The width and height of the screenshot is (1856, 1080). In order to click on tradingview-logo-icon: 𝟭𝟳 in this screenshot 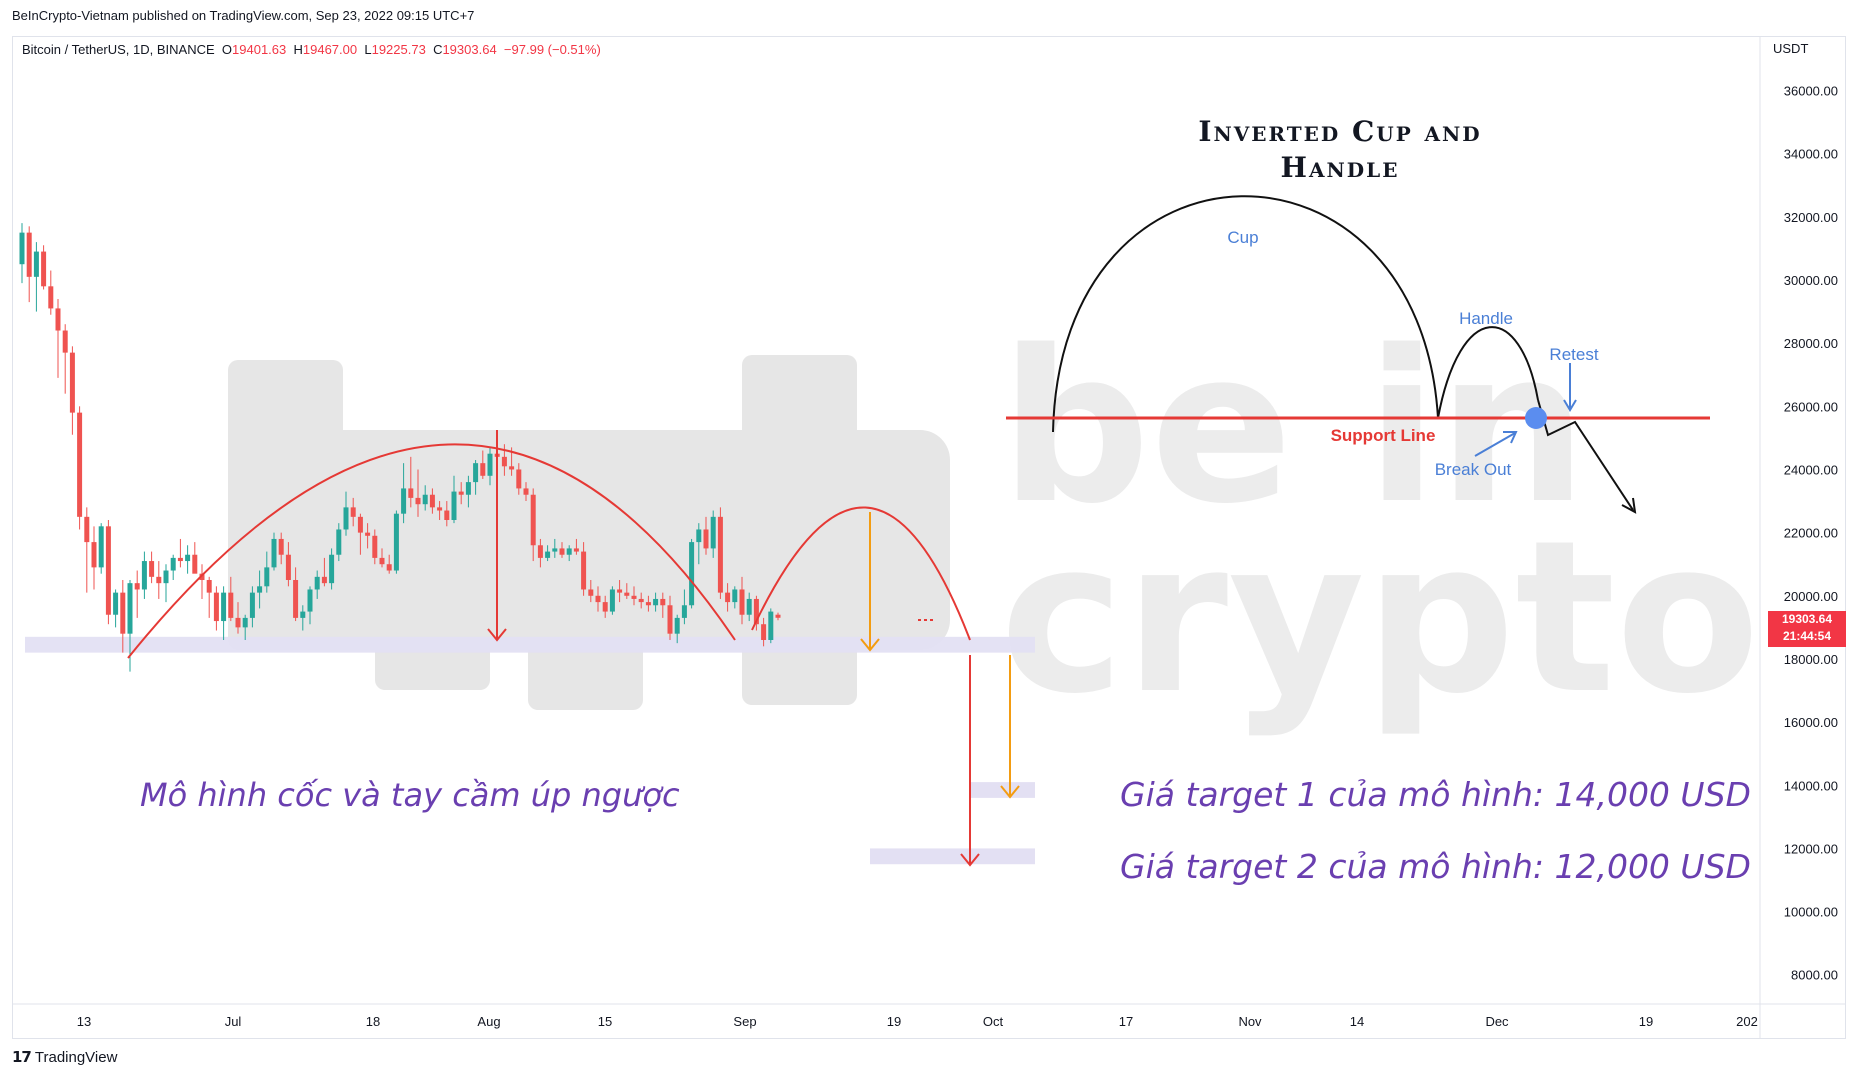, I will do `click(22, 1057)`.